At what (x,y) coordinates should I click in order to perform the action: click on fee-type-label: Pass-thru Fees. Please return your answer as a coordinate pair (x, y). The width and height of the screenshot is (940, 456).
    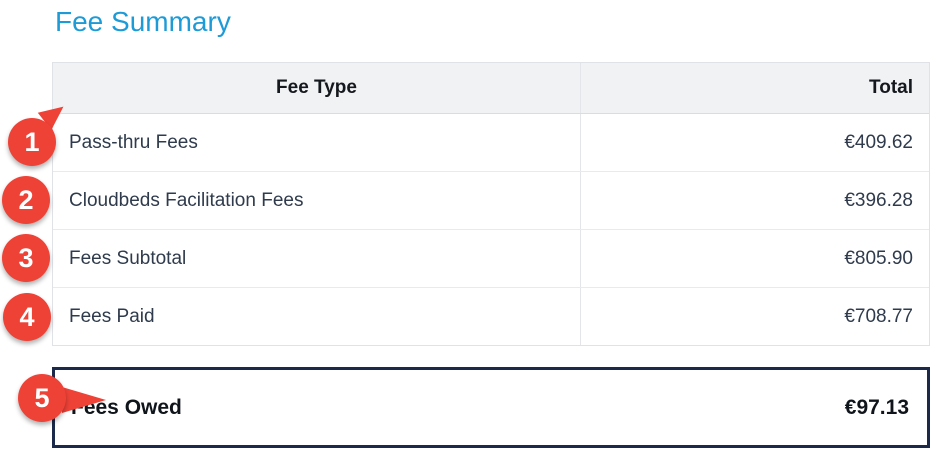
    Looking at the image, I should click on (133, 142).